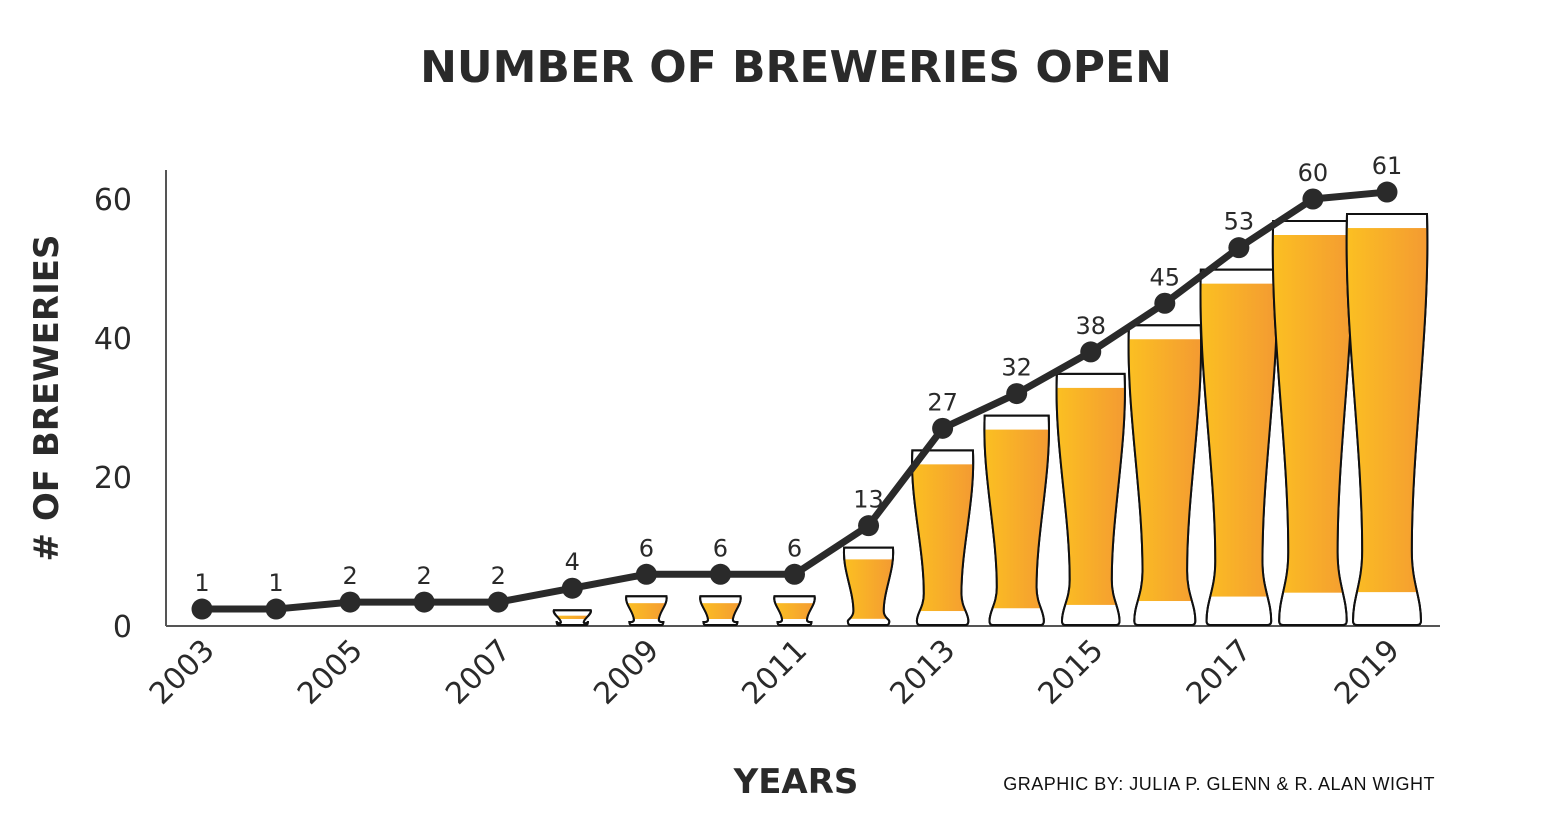  I want to click on data-label: 53, so click(1239, 222).